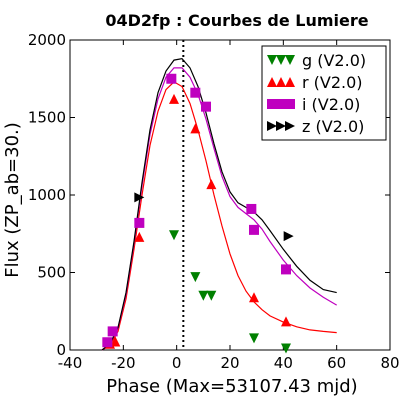  What do you see at coordinates (236, 20) in the screenshot?
I see `chart-title: 04D2fp : Courbes de Lumiere` at bounding box center [236, 20].